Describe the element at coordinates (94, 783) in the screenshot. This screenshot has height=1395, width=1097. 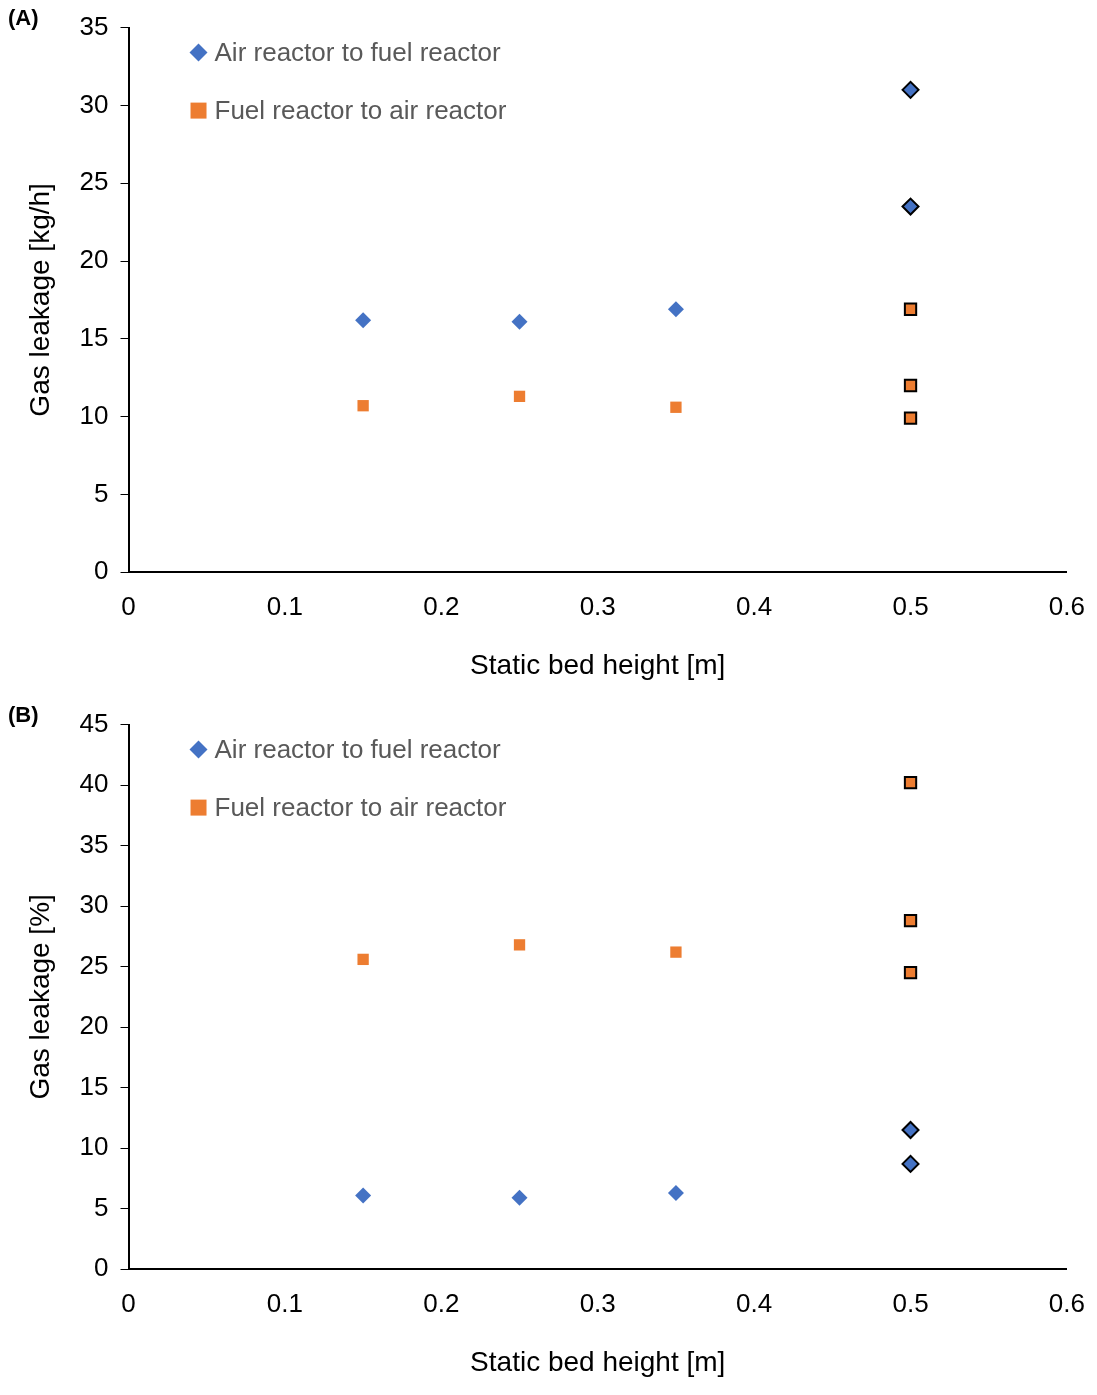
I see `y-tick-label: 40` at that location.